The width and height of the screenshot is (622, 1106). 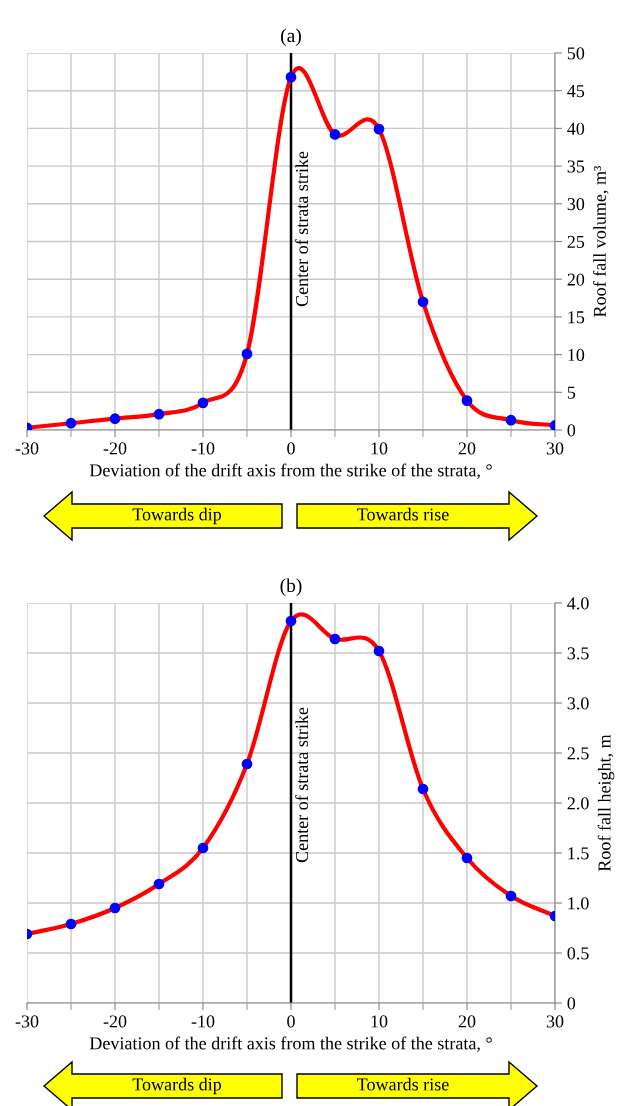 I want to click on y-tick-label: 0.5, so click(x=578, y=953).